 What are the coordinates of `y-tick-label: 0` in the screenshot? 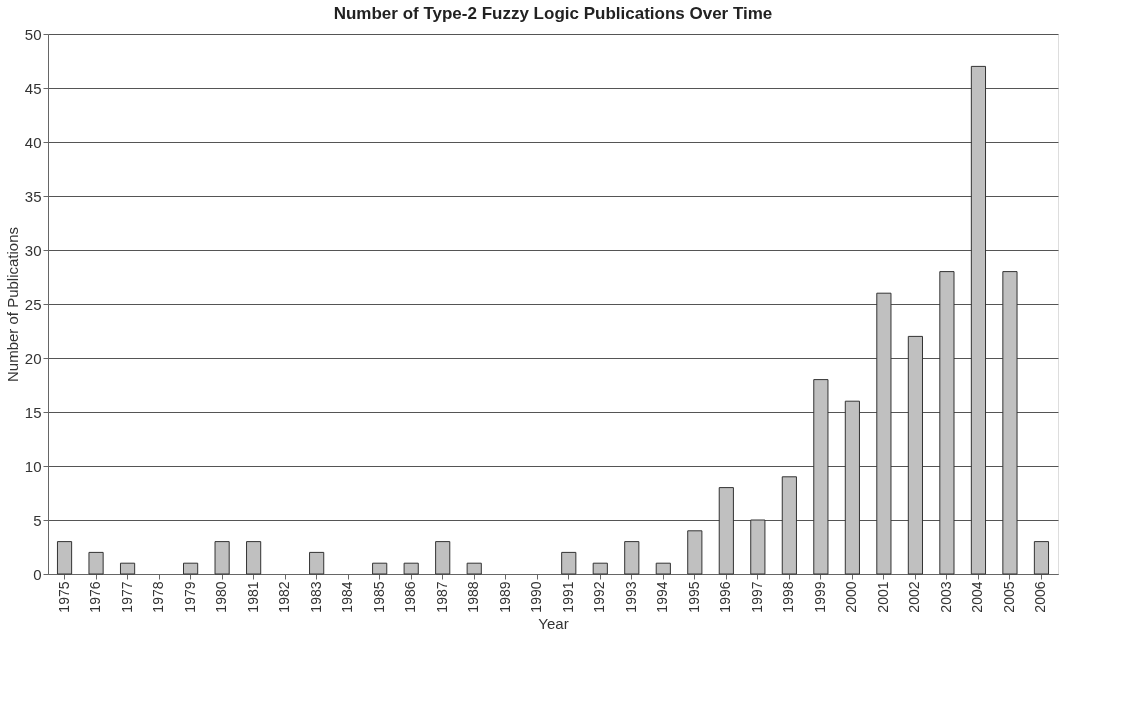 It's located at (37, 574).